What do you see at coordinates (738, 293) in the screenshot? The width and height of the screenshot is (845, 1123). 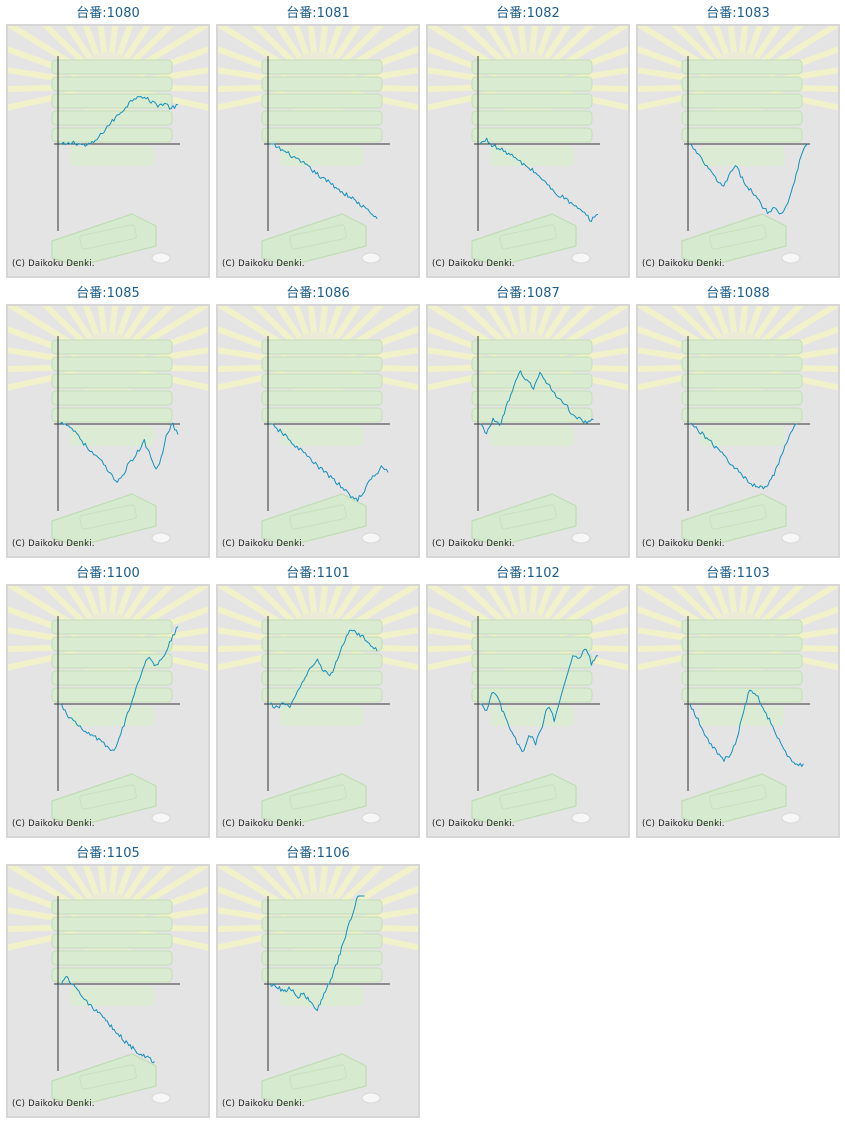 I see `machine-number-title: 台番:1088` at bounding box center [738, 293].